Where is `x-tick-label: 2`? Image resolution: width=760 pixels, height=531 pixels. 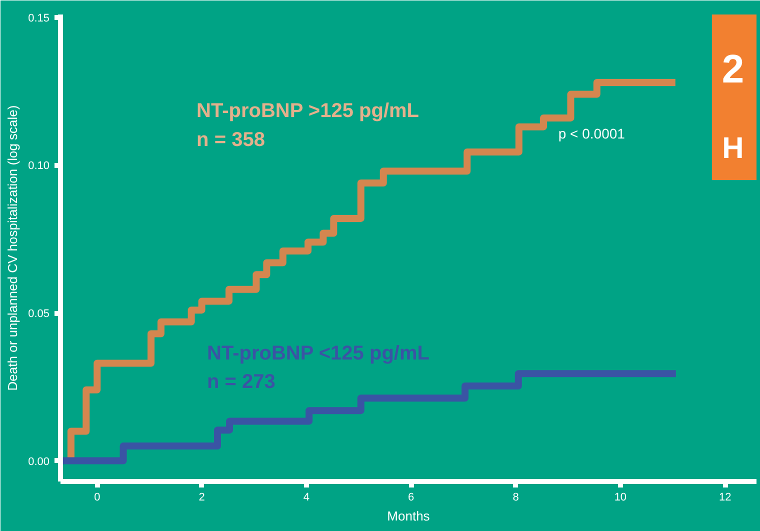
x-tick-label: 2 is located at coordinates (201, 498).